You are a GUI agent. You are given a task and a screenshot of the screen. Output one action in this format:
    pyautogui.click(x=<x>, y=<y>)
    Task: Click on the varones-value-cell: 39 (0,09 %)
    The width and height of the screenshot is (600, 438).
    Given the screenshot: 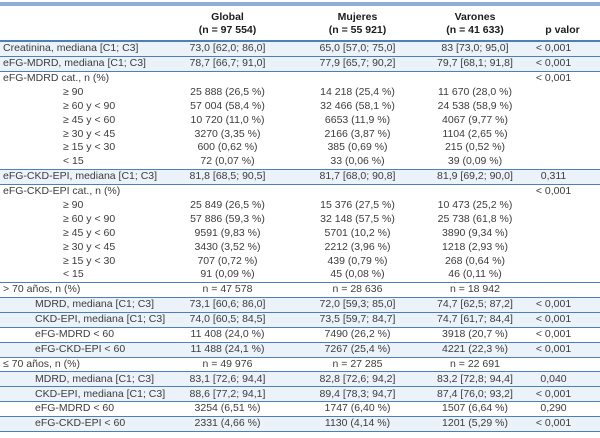 What is the action you would take?
    pyautogui.click(x=475, y=163)
    